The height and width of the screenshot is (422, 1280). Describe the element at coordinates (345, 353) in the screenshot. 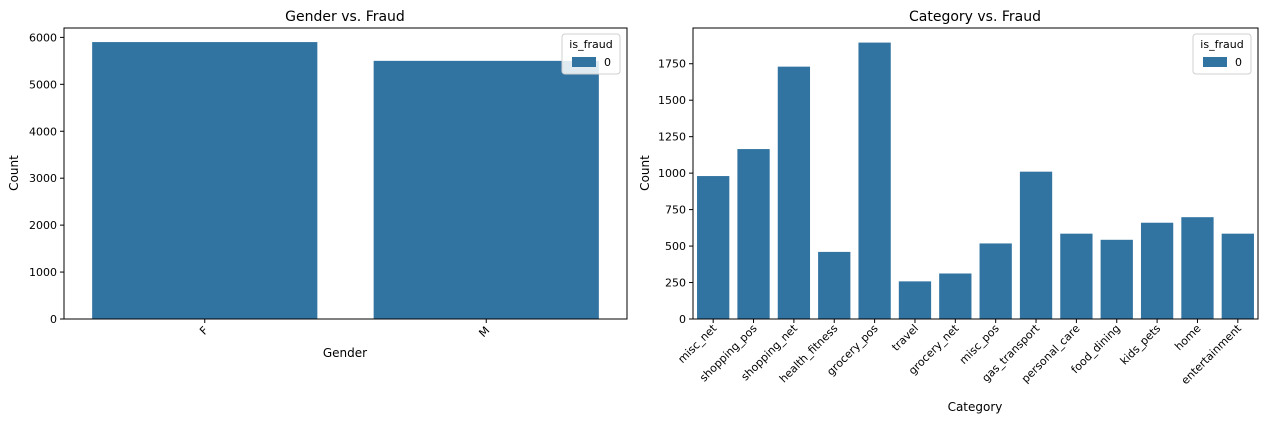

I see `x-axis-label: Gender` at that location.